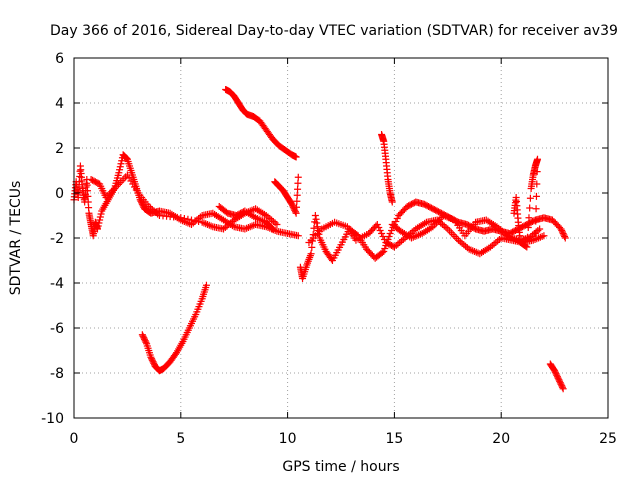 The image size is (640, 480). What do you see at coordinates (59, 149) in the screenshot?
I see `y-tick-label: 2` at bounding box center [59, 149].